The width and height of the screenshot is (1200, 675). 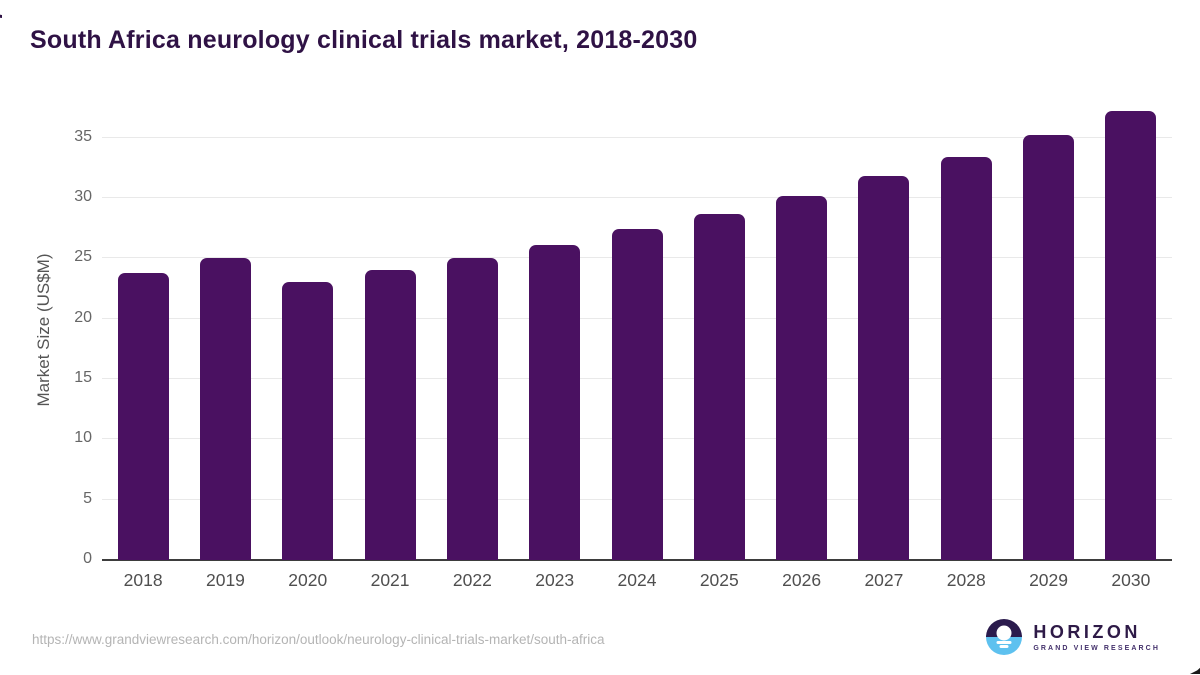 What do you see at coordinates (1048, 580) in the screenshot?
I see `x-tick-label-2029: 2029` at bounding box center [1048, 580].